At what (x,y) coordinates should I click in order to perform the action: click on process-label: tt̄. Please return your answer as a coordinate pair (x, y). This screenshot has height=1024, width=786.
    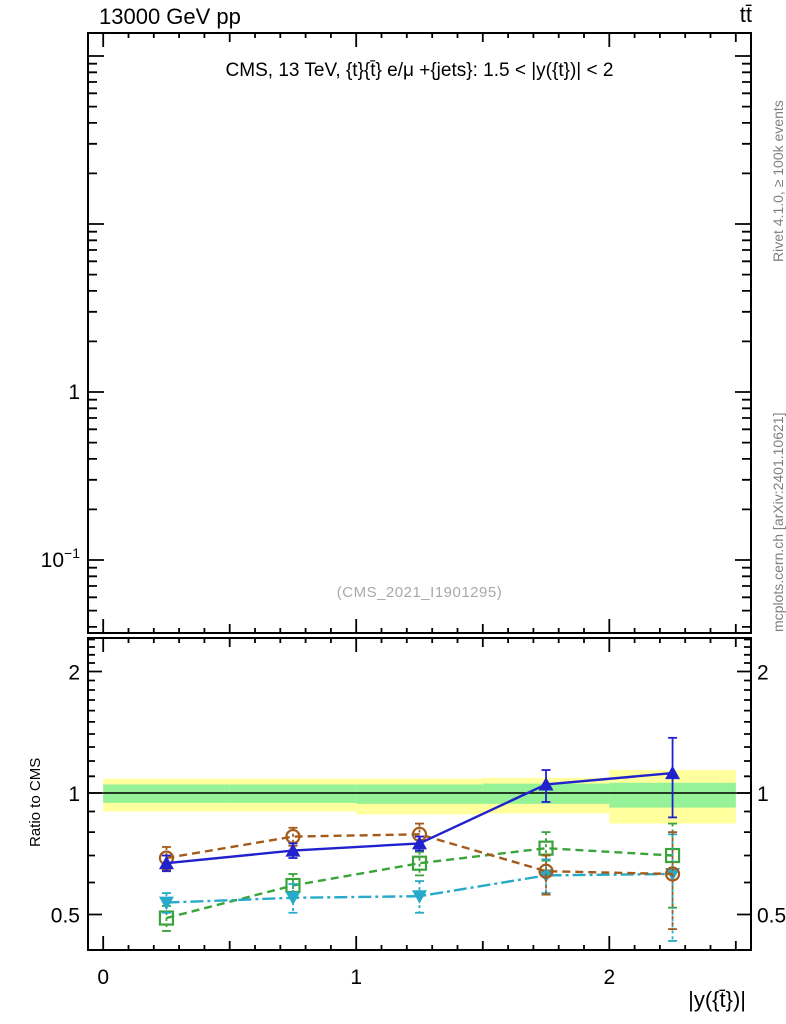
    Looking at the image, I should click on (745, 14).